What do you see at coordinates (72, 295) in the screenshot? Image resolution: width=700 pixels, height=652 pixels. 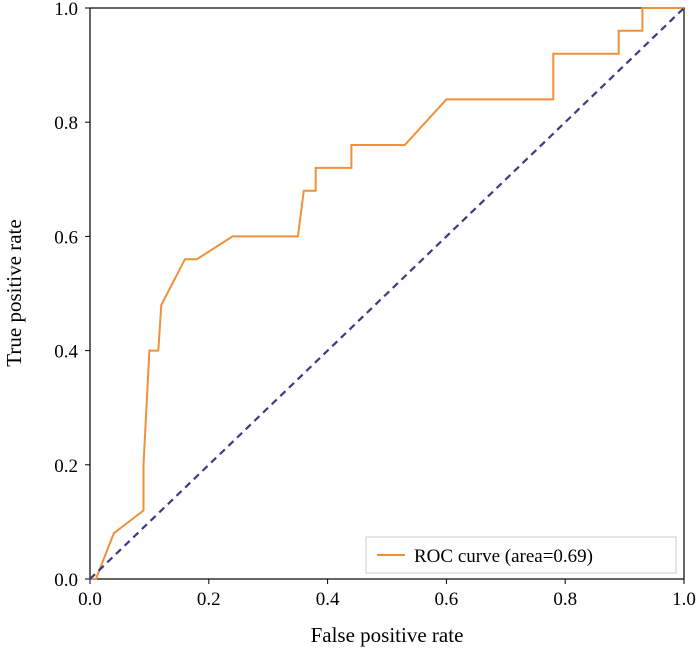 I see `y-axis-ticks: 0.0 0.2 0.4 0.6 0.8 1.0` at bounding box center [72, 295].